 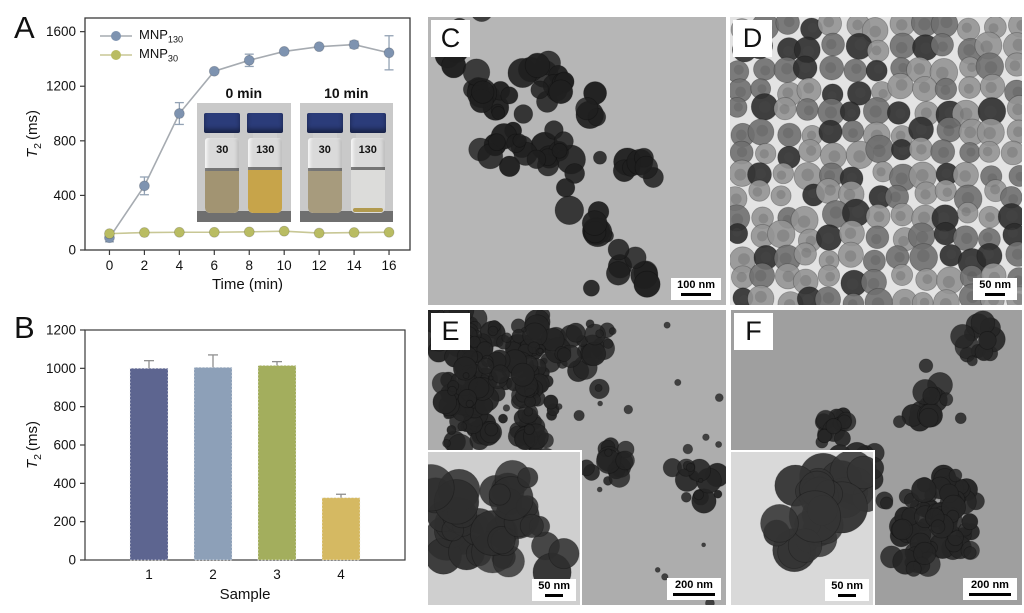 What do you see at coordinates (64, 406) in the screenshot?
I see `y-tick-label: 800` at bounding box center [64, 406].